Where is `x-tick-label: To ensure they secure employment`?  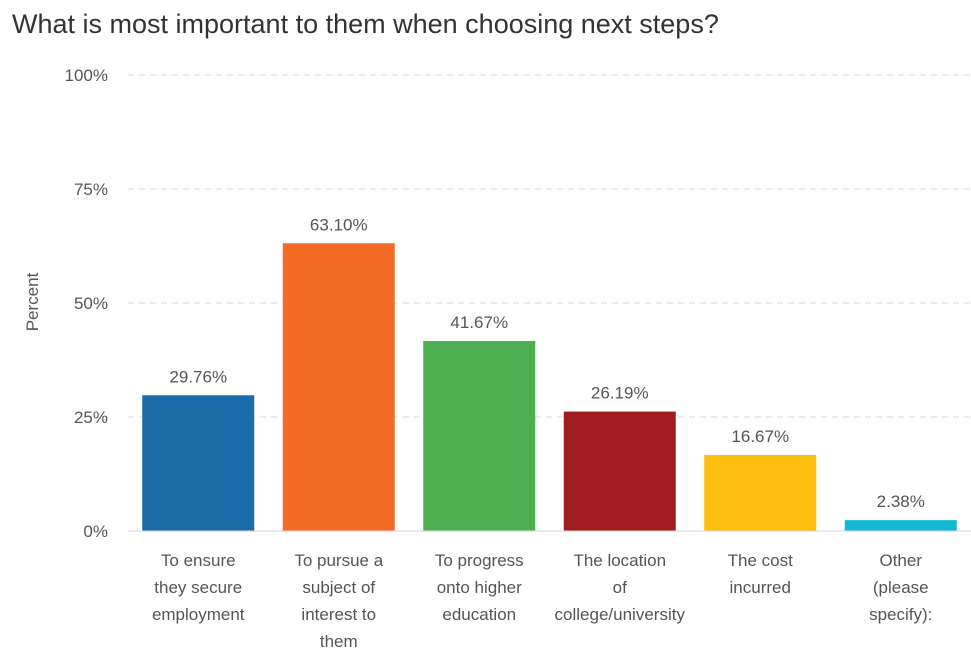
x-tick-label: To ensure they secure employment is located at coordinates (198, 587).